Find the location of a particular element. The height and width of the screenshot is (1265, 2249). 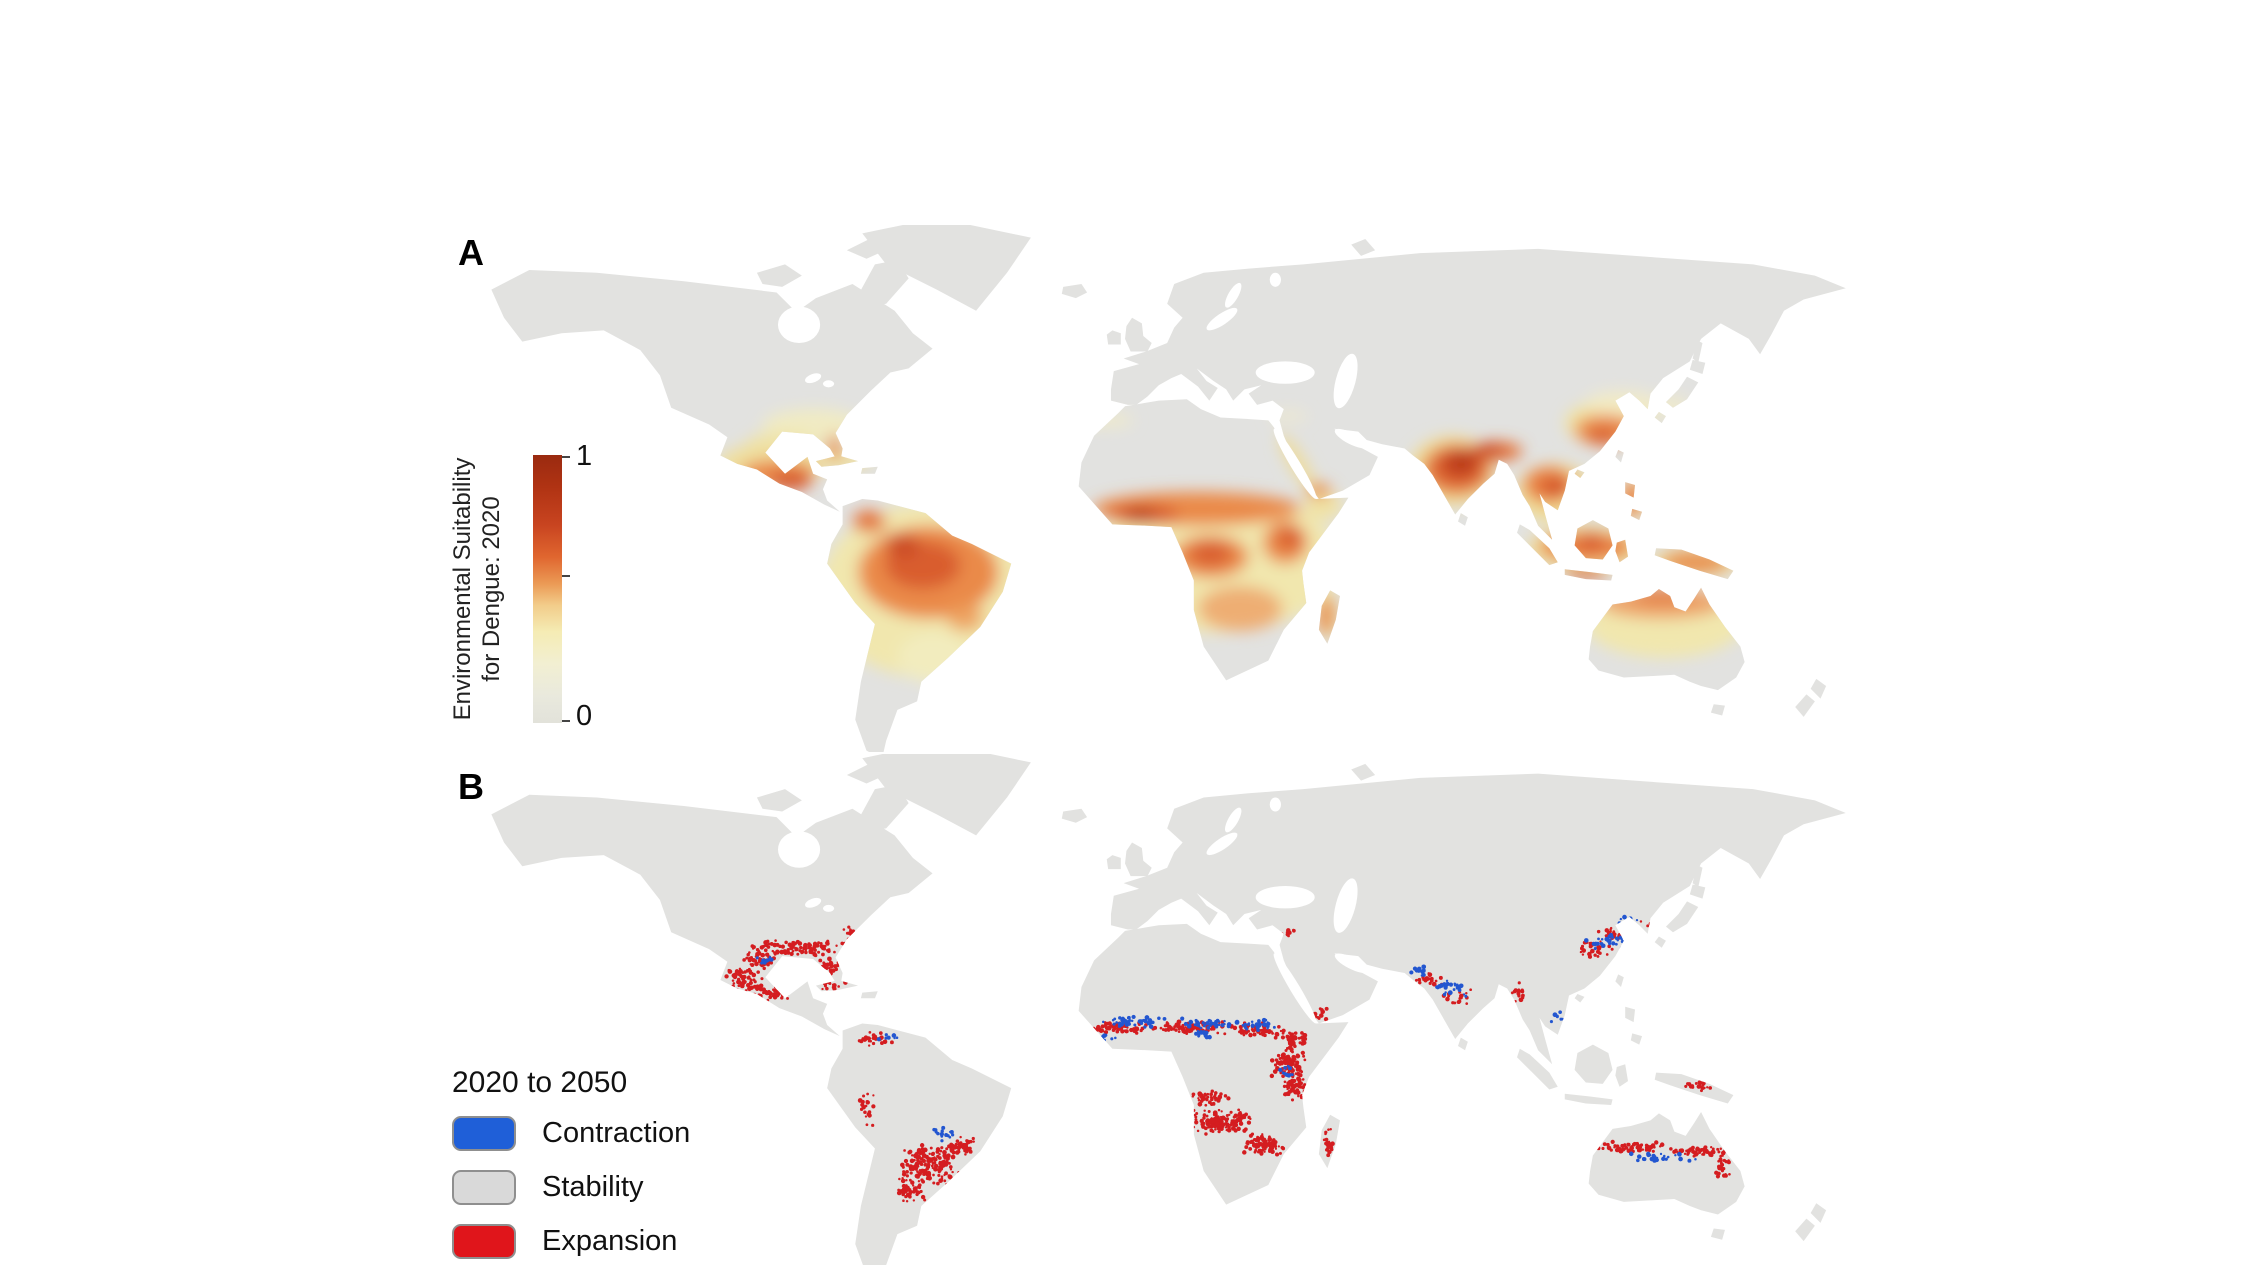

legend-item-stability: Stability is located at coordinates (571, 1187).